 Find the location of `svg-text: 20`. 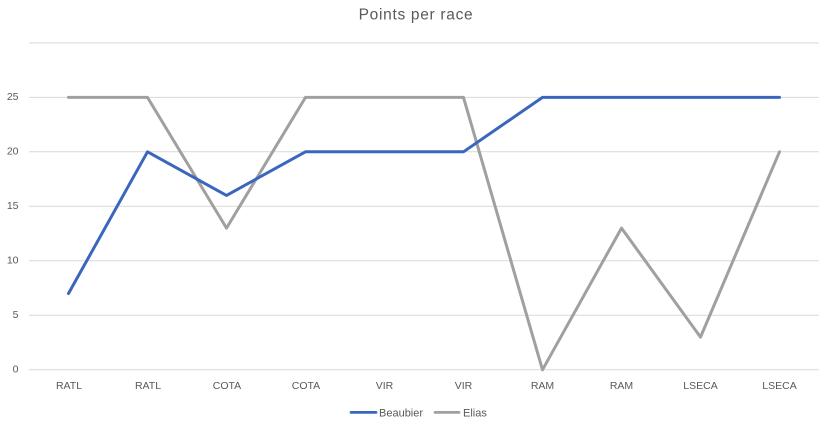

svg-text: 20 is located at coordinates (13, 151).